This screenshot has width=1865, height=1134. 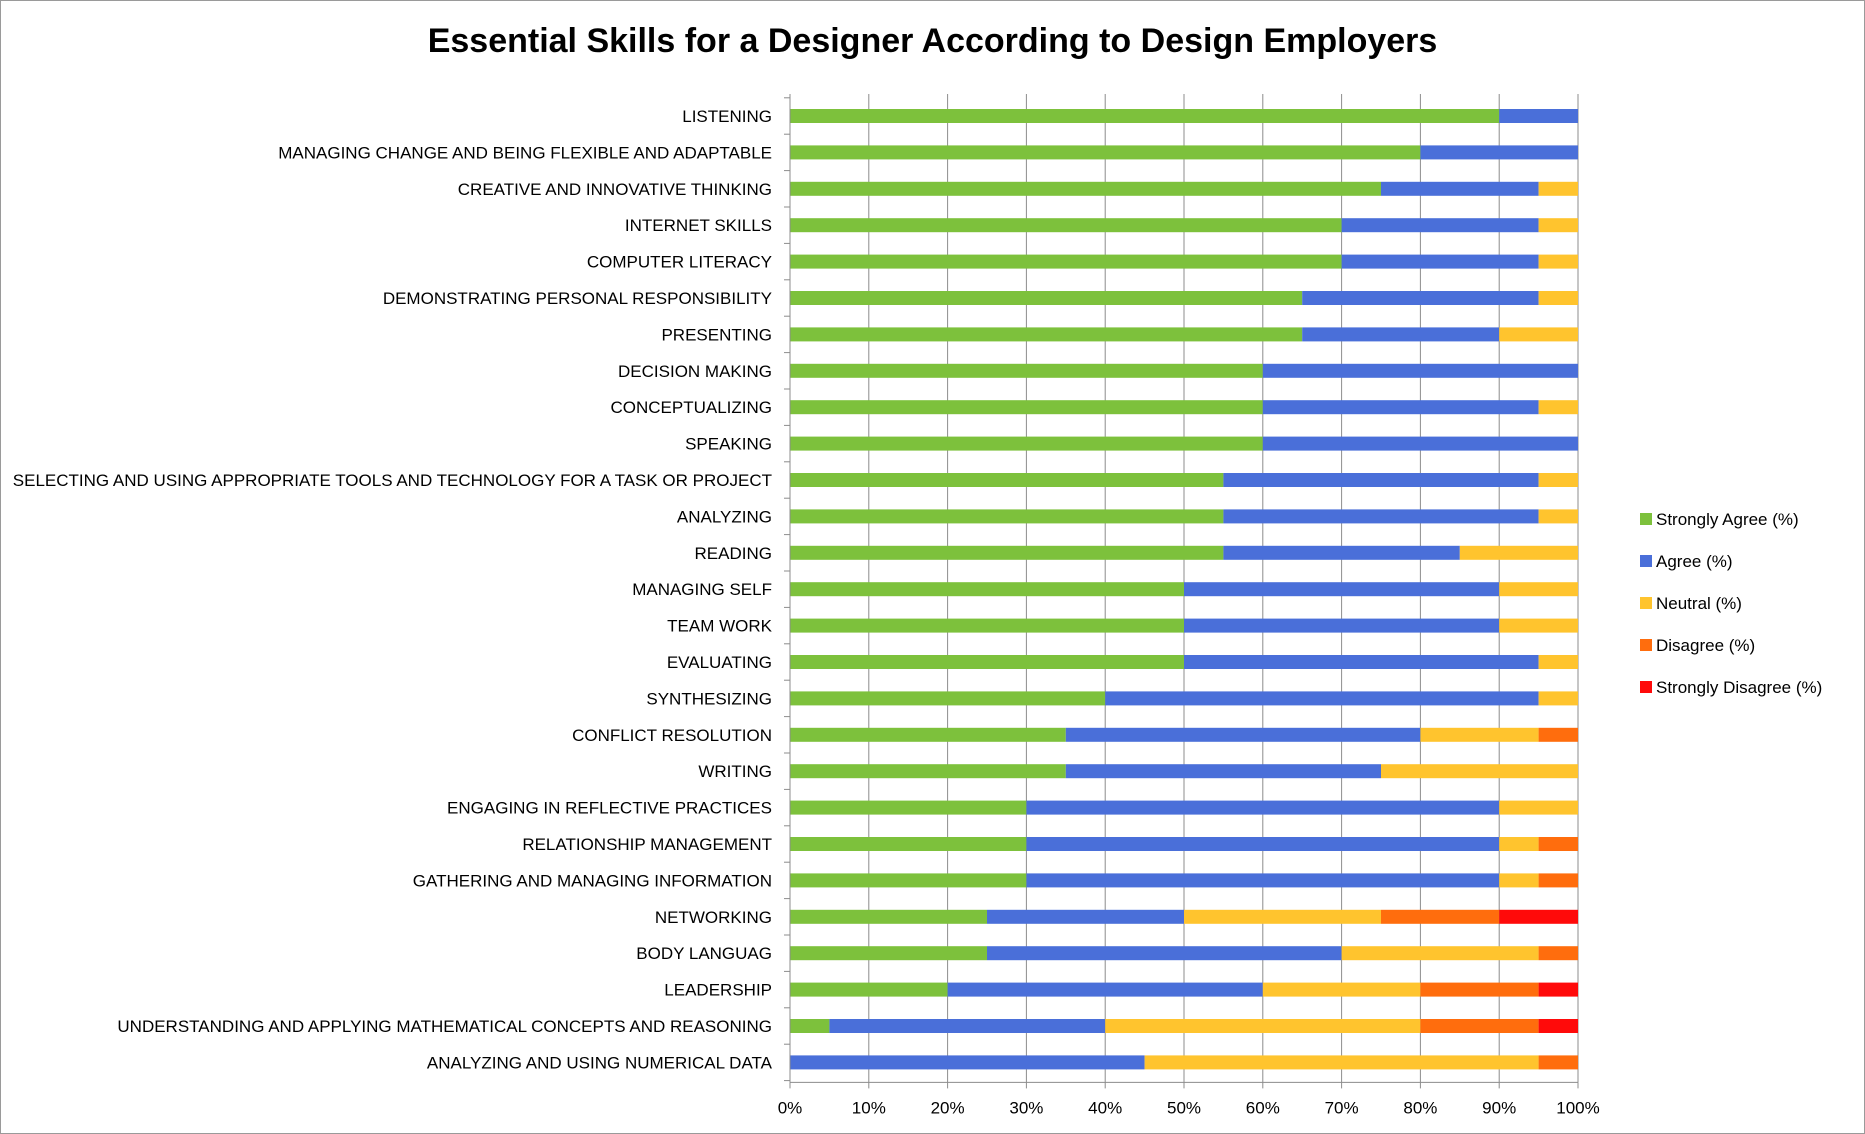 What do you see at coordinates (733, 553) in the screenshot?
I see `category-label: READING` at bounding box center [733, 553].